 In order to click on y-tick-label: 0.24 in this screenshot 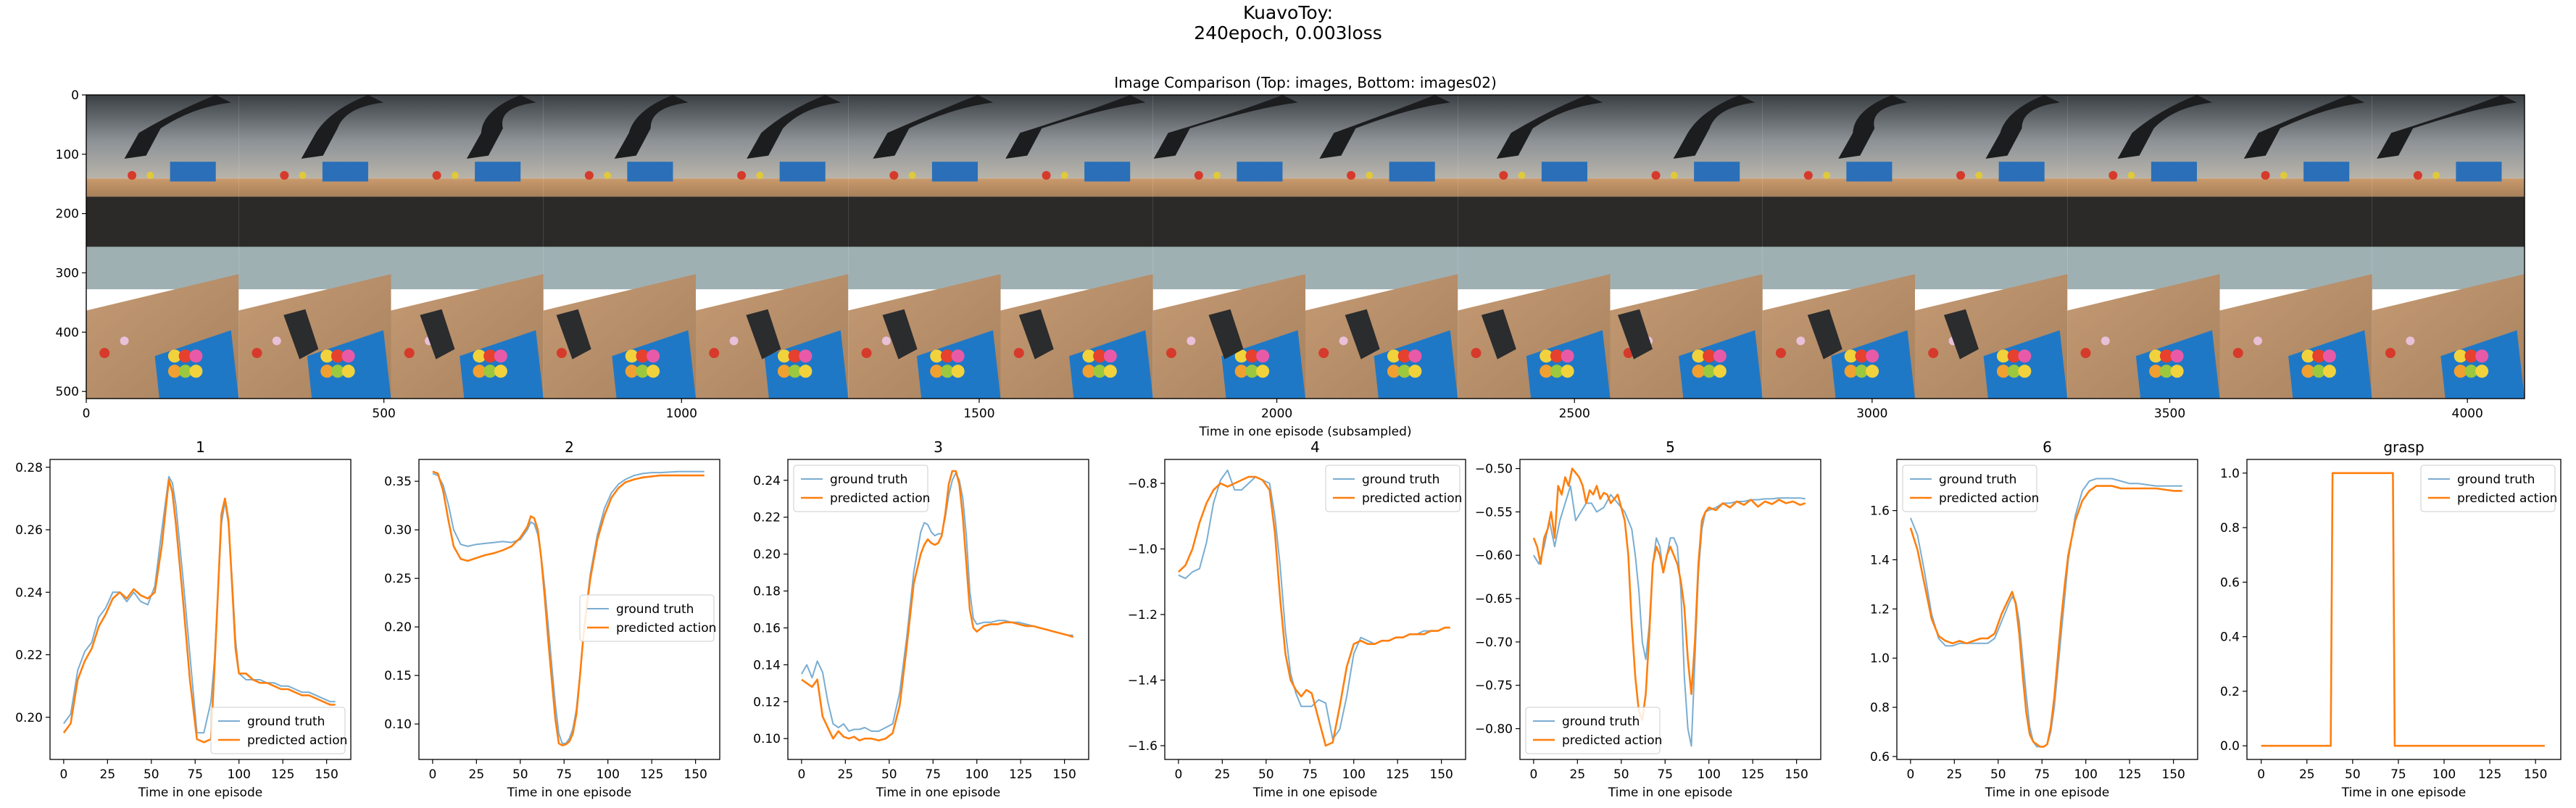, I will do `click(29, 593)`.